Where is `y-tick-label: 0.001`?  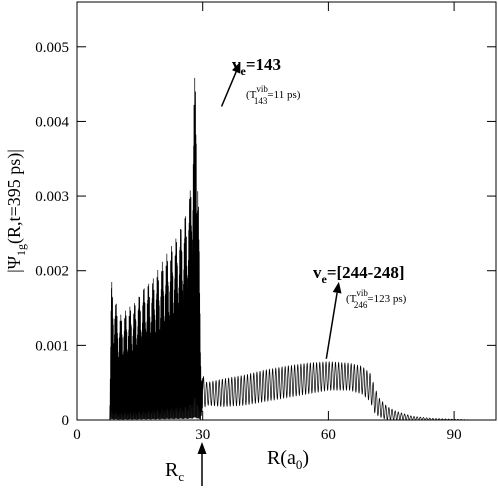 y-tick-label: 0.001 is located at coordinates (52, 346).